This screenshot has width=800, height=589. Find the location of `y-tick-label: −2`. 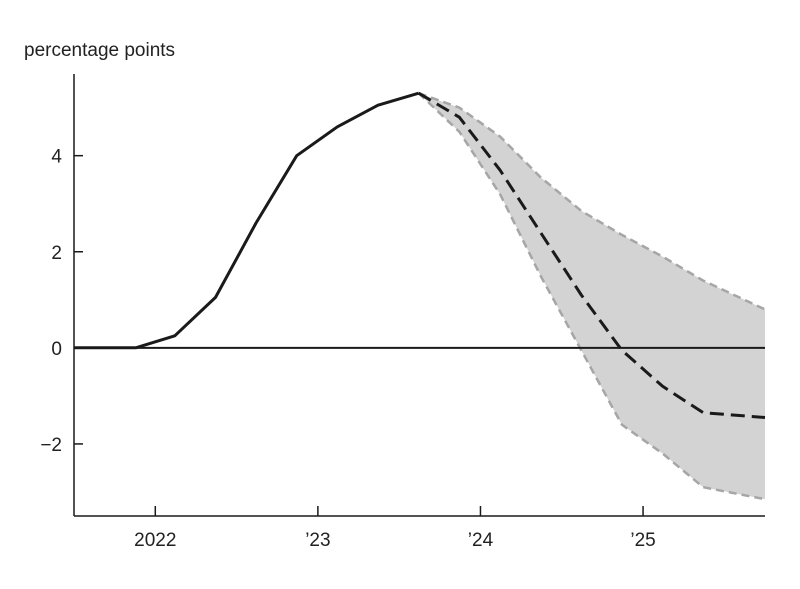

y-tick-label: −2 is located at coordinates (51, 445).